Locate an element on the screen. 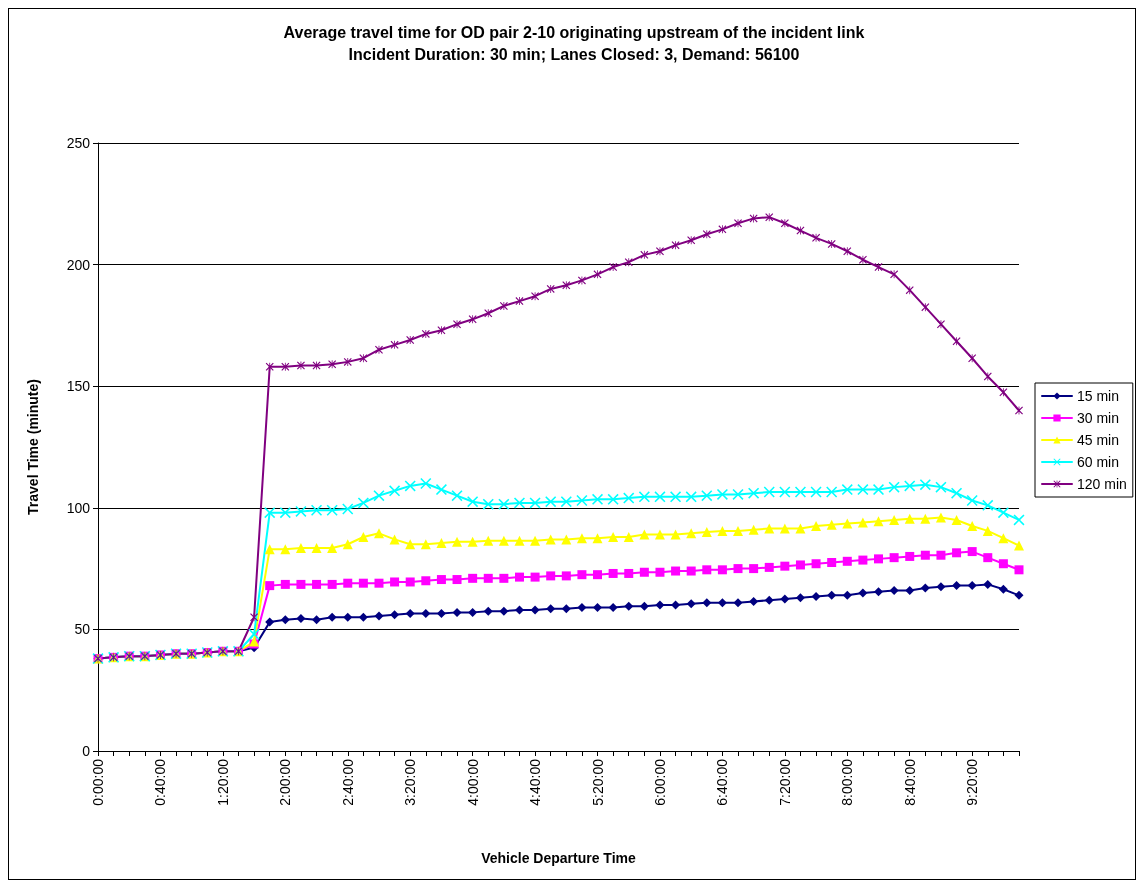 The width and height of the screenshot is (1144, 888). y-tick-label: 200 is located at coordinates (78, 264).